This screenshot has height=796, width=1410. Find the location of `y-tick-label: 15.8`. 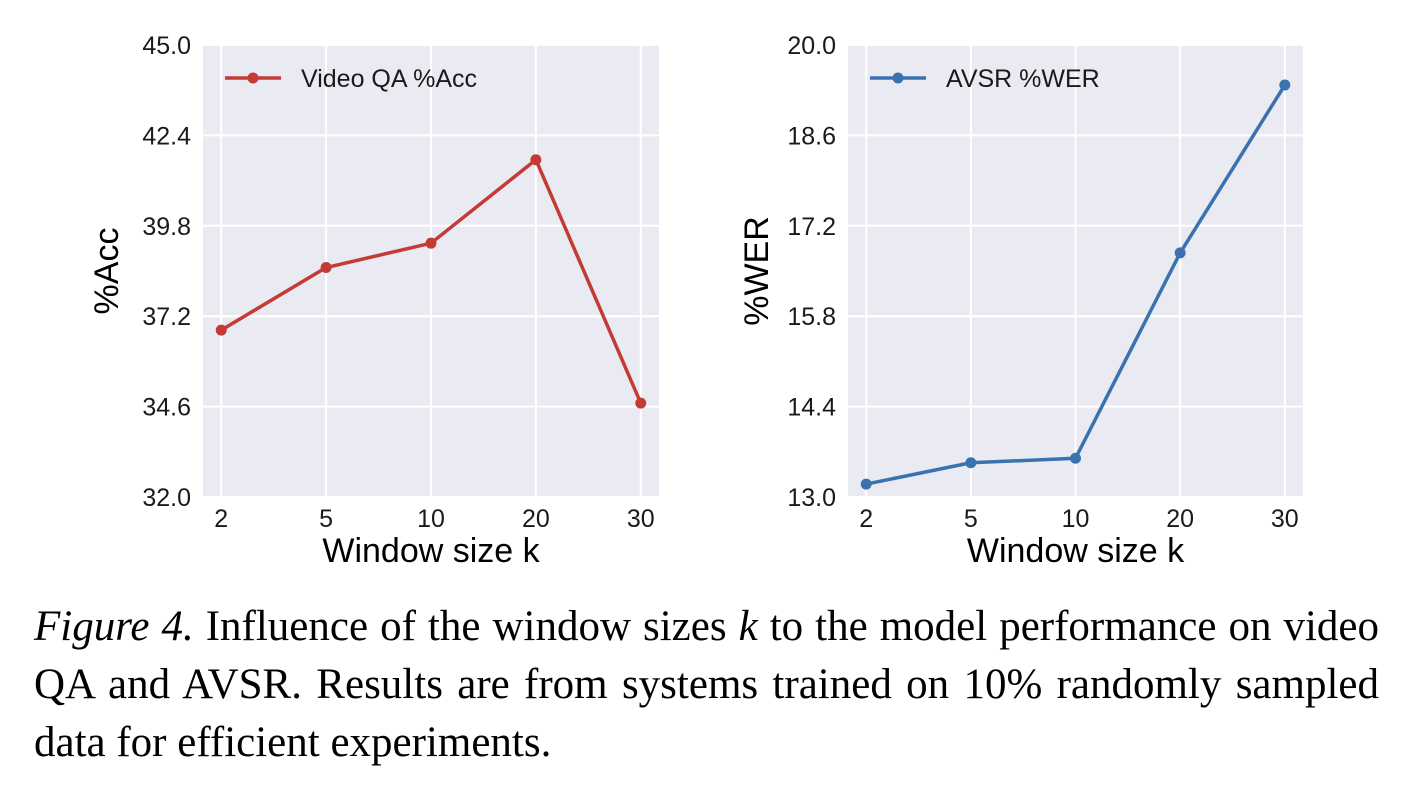

y-tick-label: 15.8 is located at coordinates (811, 317).